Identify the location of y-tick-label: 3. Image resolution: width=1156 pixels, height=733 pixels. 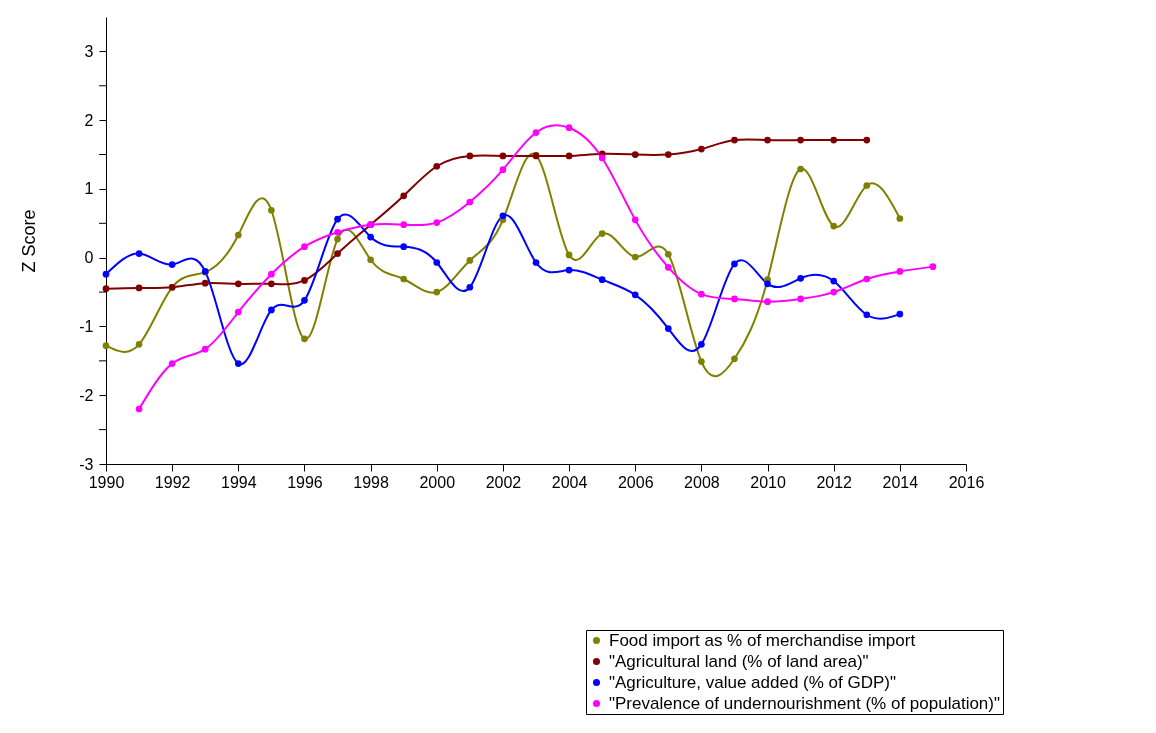
(89, 51).